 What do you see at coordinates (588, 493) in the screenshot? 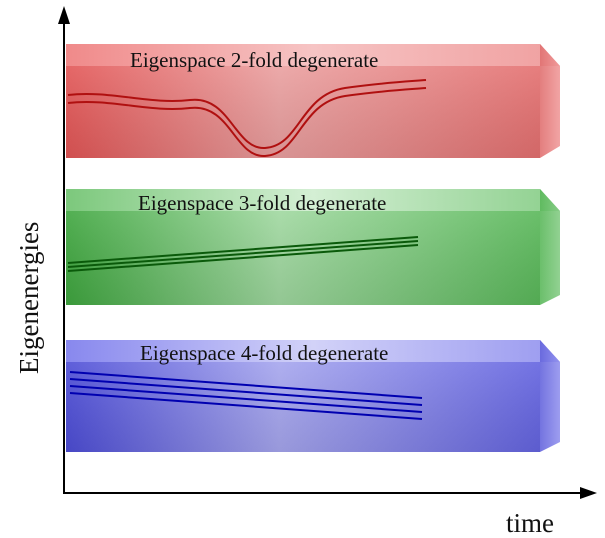
I see `x-axis-arrow-icon` at bounding box center [588, 493].